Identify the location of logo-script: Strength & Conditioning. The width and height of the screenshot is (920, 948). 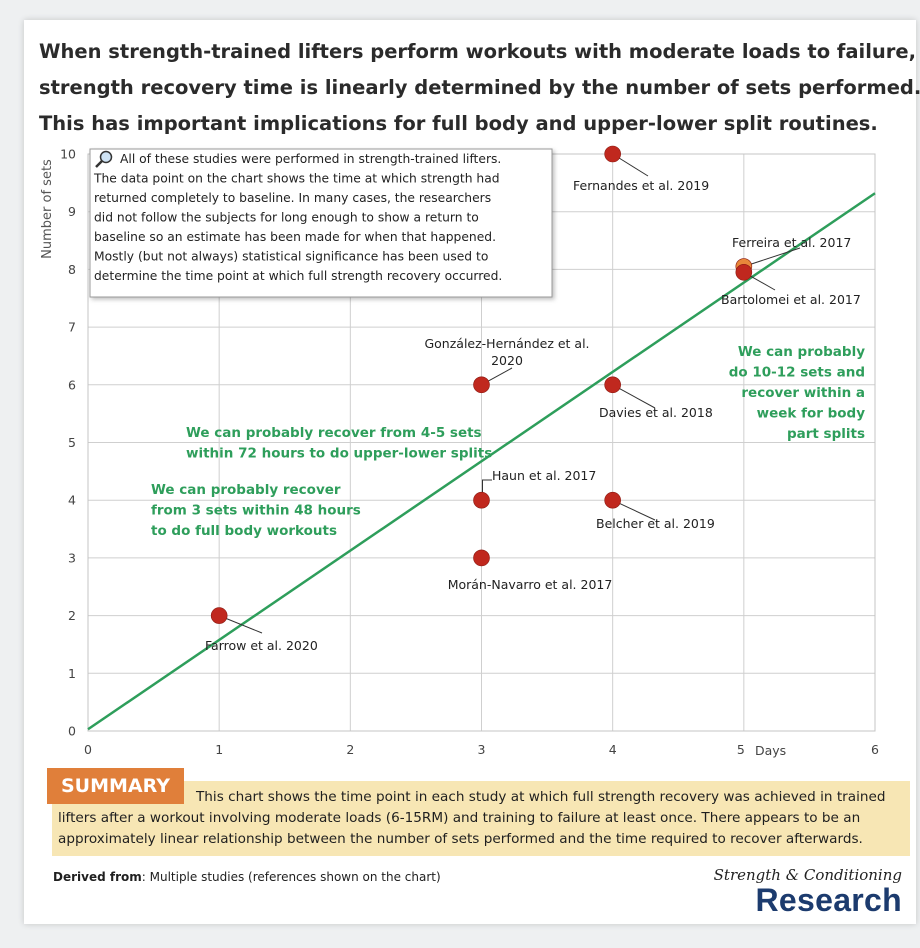
(807, 875).